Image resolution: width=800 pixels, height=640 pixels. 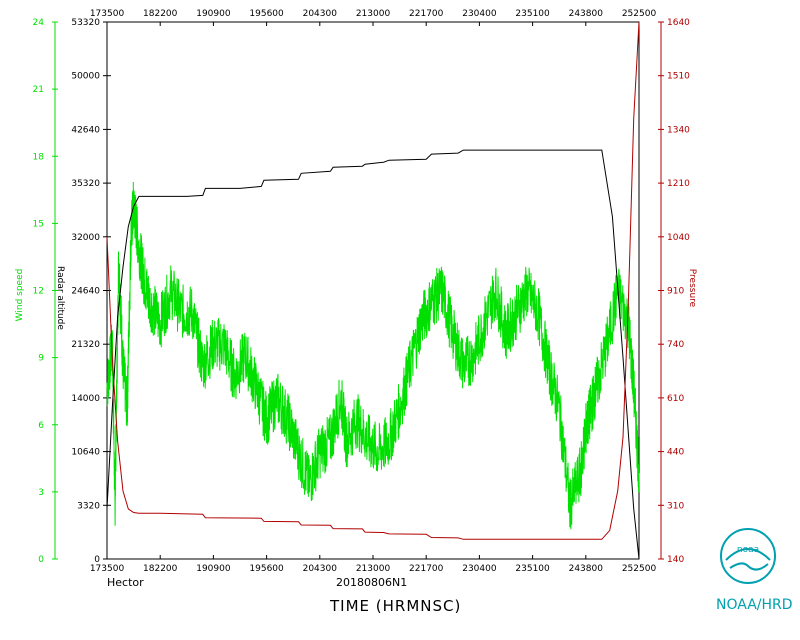 I want to click on pressure-tick-label: 1340, so click(x=678, y=130).